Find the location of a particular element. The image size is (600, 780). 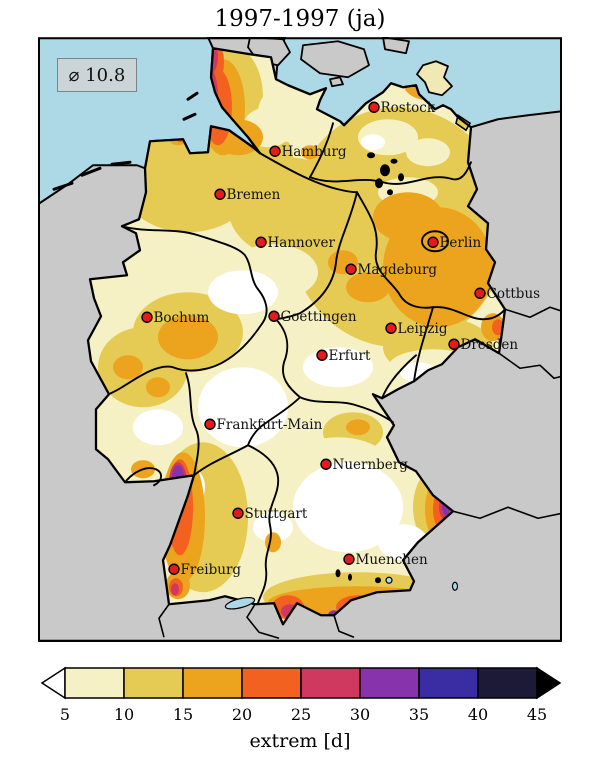

colorbar-tick-20: 20 is located at coordinates (242, 714).